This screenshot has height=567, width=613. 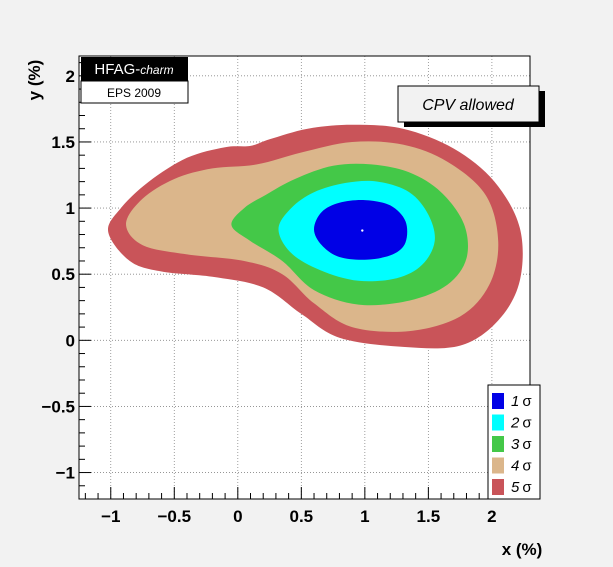 What do you see at coordinates (302, 516) in the screenshot?
I see `x-tick-label: 0.5` at bounding box center [302, 516].